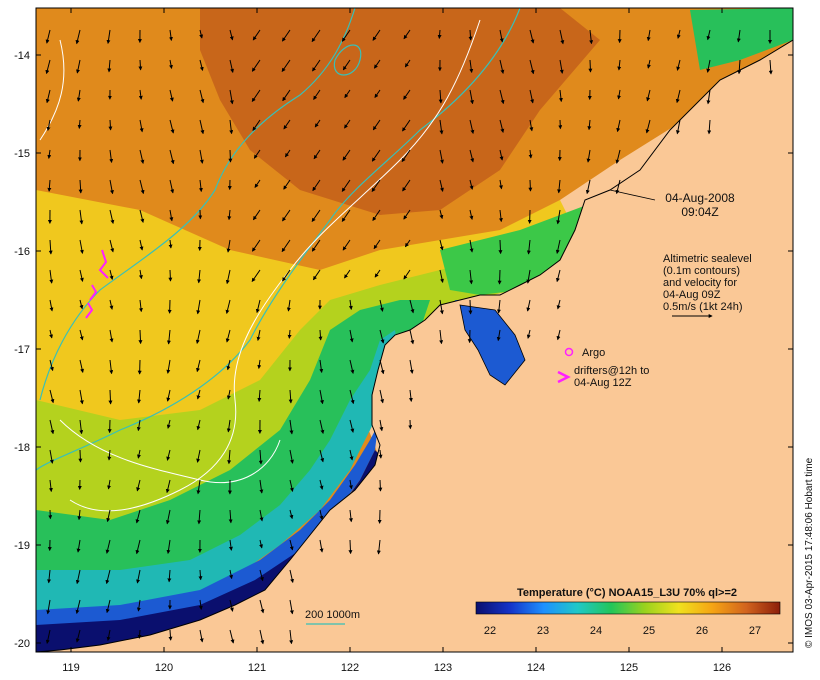 The width and height of the screenshot is (820, 680). Describe the element at coordinates (722, 668) in the screenshot. I see `lon-tick-label: 126` at that location.